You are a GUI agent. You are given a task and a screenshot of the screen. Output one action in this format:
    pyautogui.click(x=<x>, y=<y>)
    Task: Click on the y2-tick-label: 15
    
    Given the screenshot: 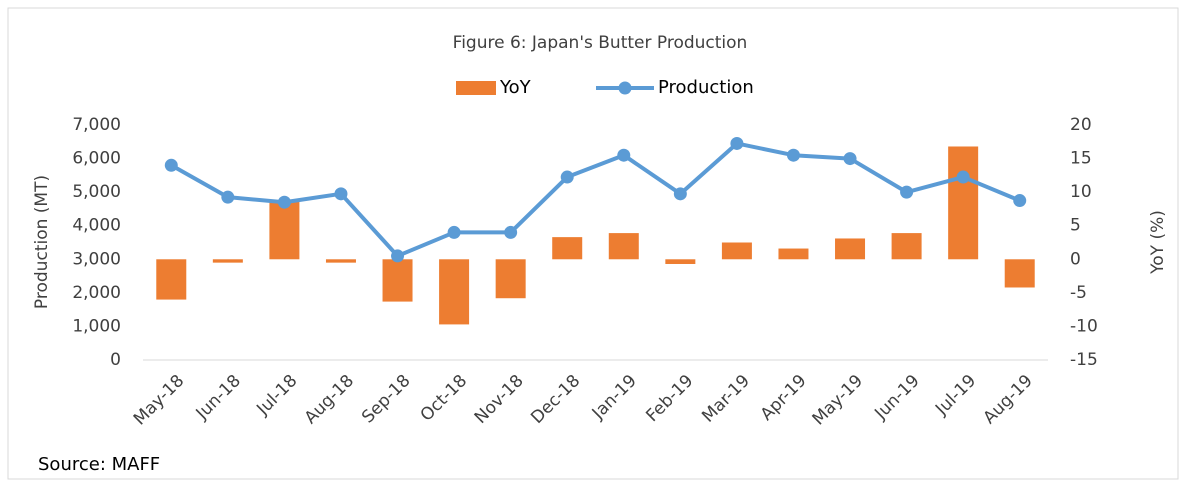 What is the action you would take?
    pyautogui.click(x=1081, y=159)
    